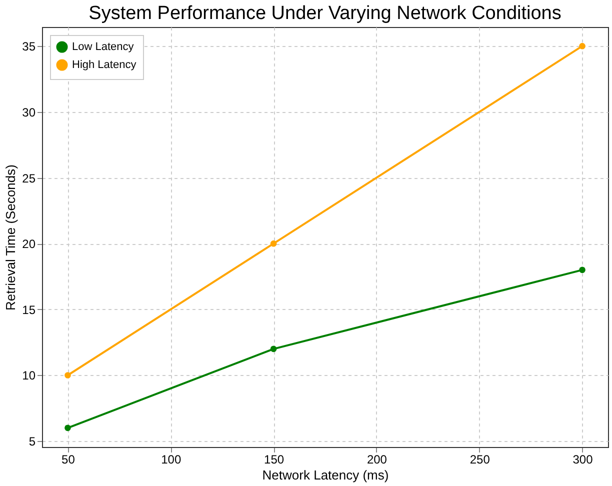  Describe the element at coordinates (103, 47) in the screenshot. I see `legend-label: Low Latency` at that location.